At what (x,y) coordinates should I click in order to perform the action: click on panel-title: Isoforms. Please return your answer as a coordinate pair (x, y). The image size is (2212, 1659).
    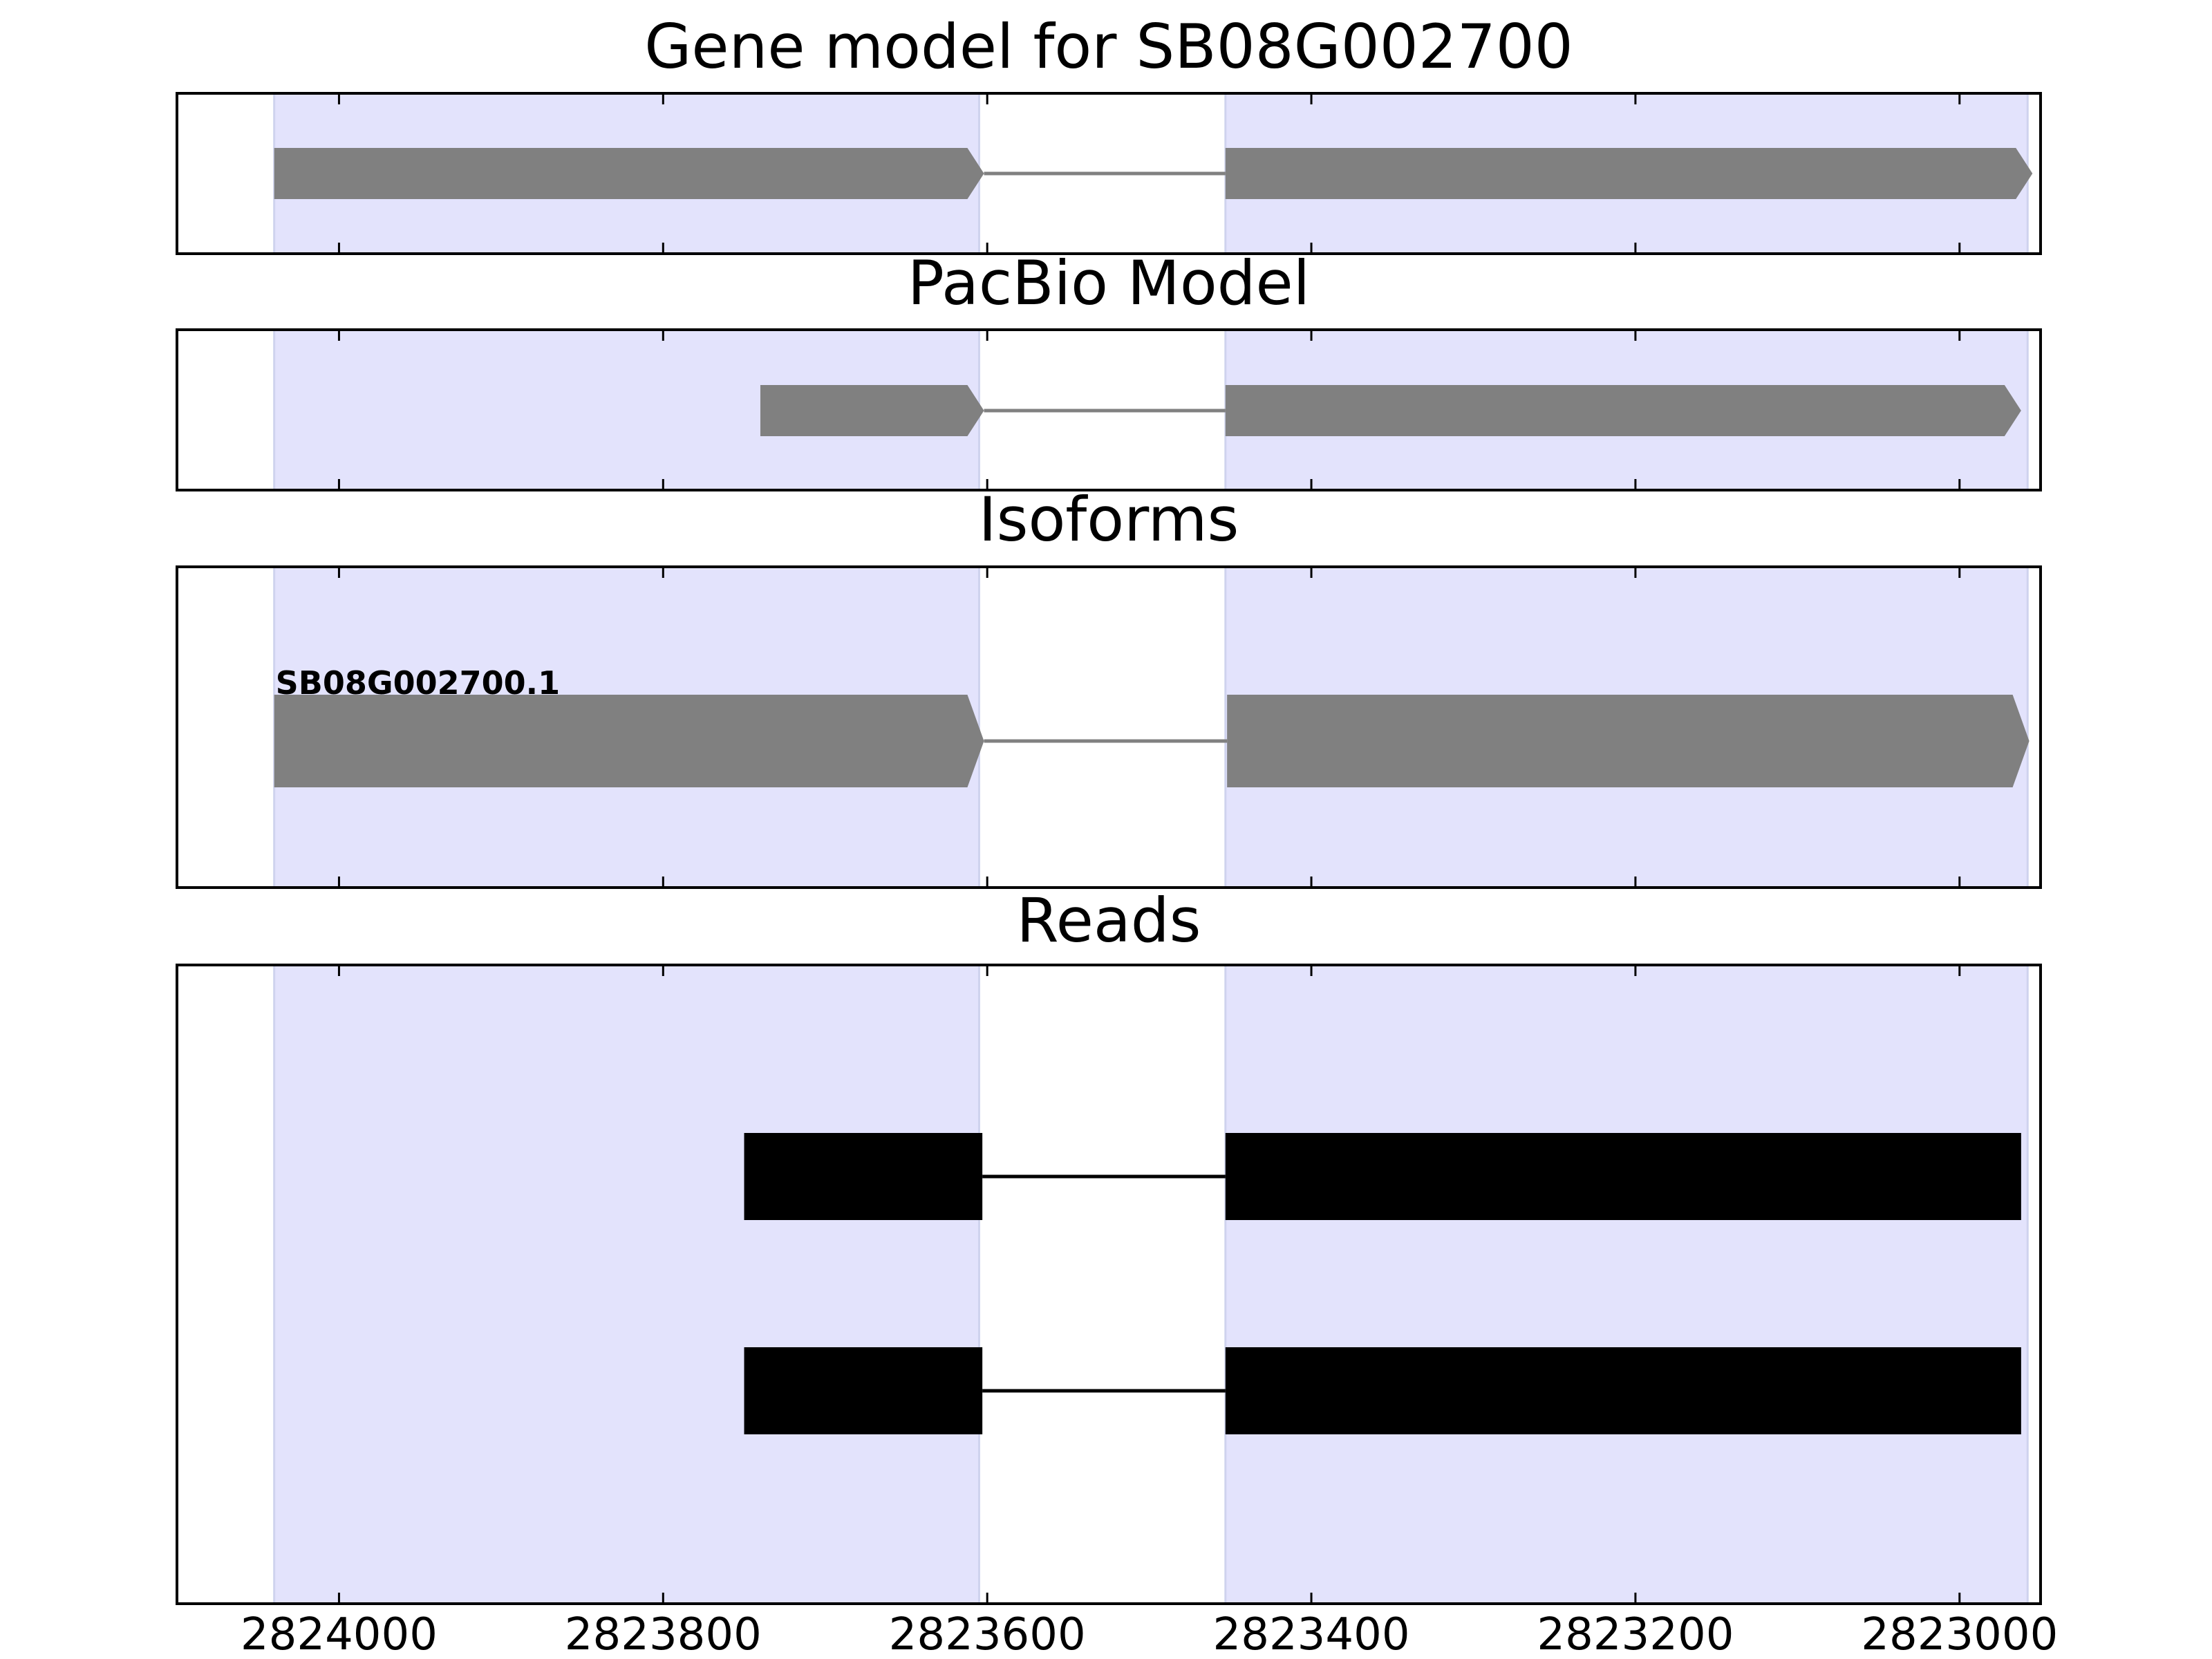
    Looking at the image, I should click on (1109, 519).